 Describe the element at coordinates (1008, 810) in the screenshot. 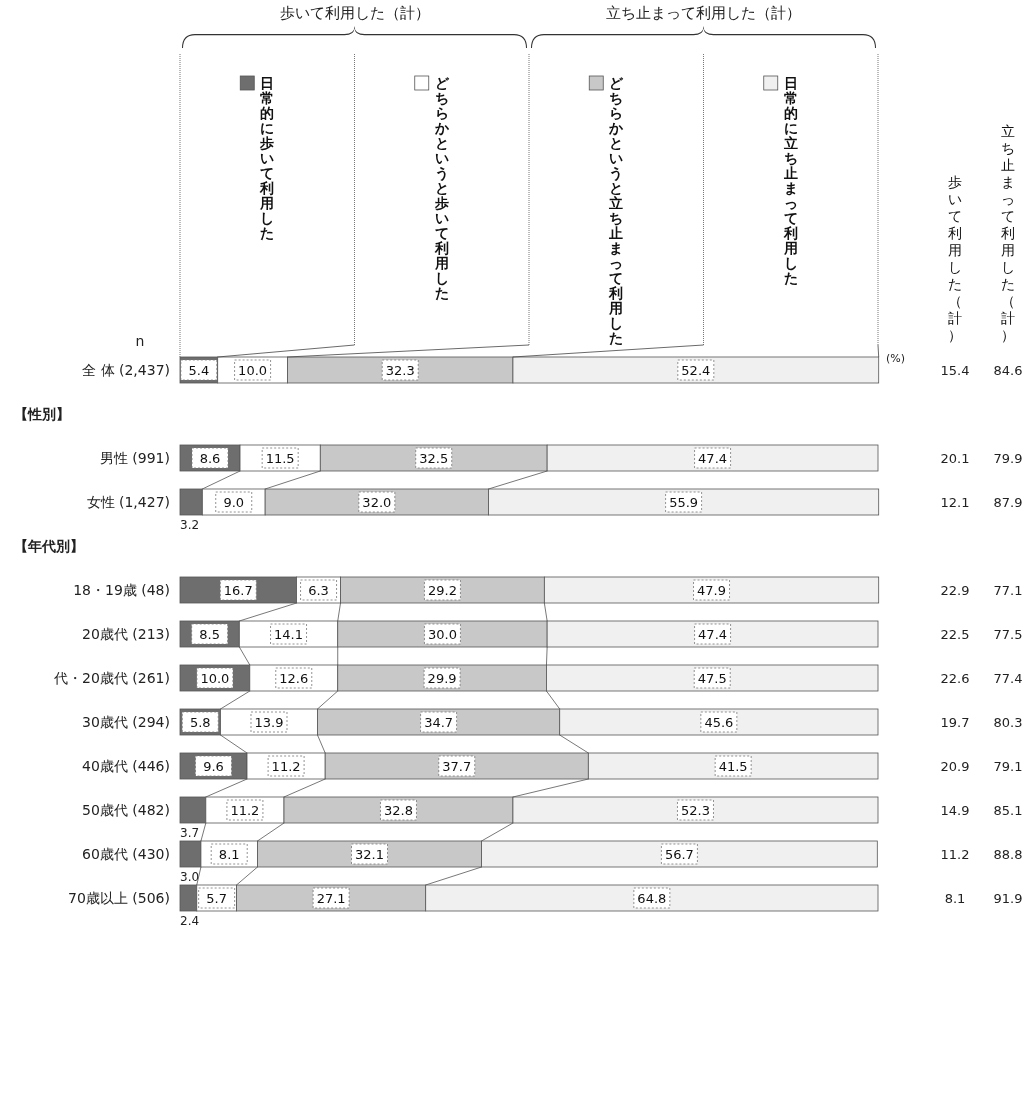

I see `text: 85.1` at that location.